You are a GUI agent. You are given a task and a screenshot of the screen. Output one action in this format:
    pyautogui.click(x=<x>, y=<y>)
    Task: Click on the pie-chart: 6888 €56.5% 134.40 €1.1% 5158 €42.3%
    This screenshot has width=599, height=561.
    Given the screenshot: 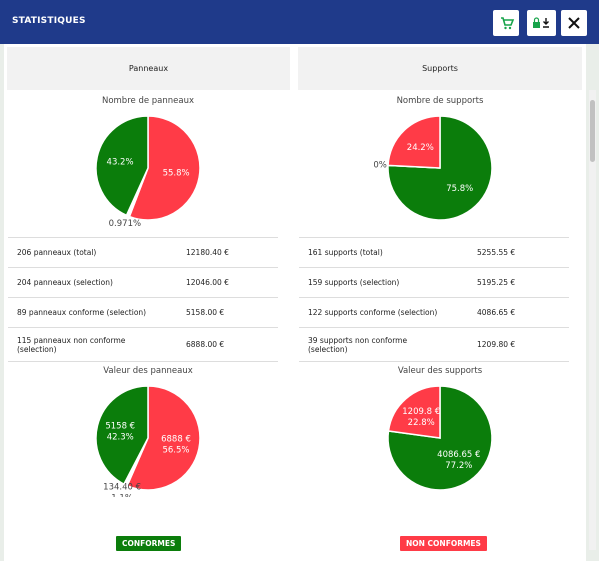 What is the action you would take?
    pyautogui.click(x=148, y=441)
    